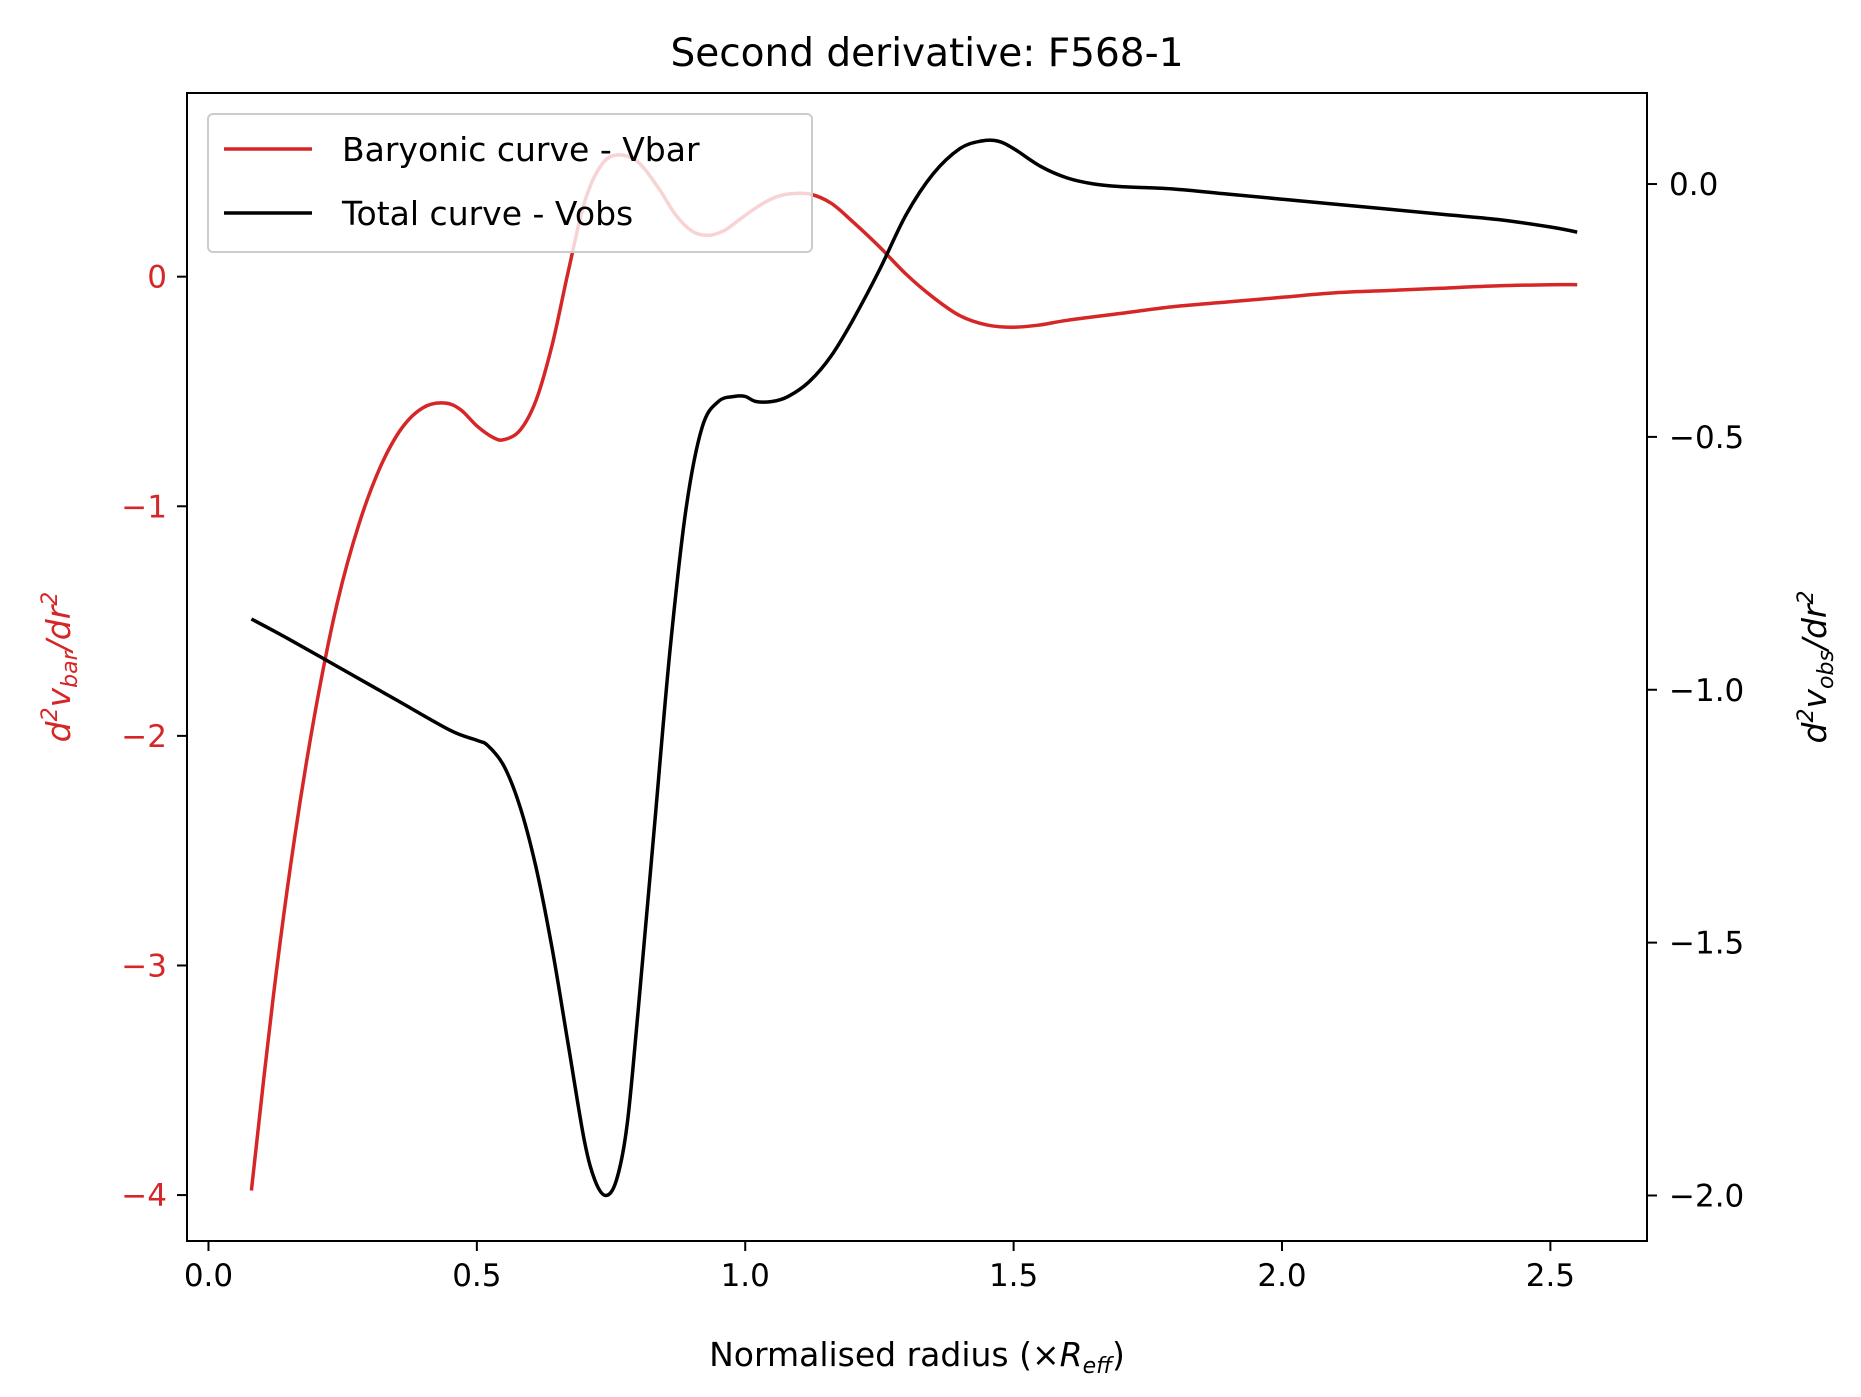 This screenshot has height=1397, width=1861. What do you see at coordinates (1693, 185) in the screenshot?
I see `y-right-tick-label: 0.0` at bounding box center [1693, 185].